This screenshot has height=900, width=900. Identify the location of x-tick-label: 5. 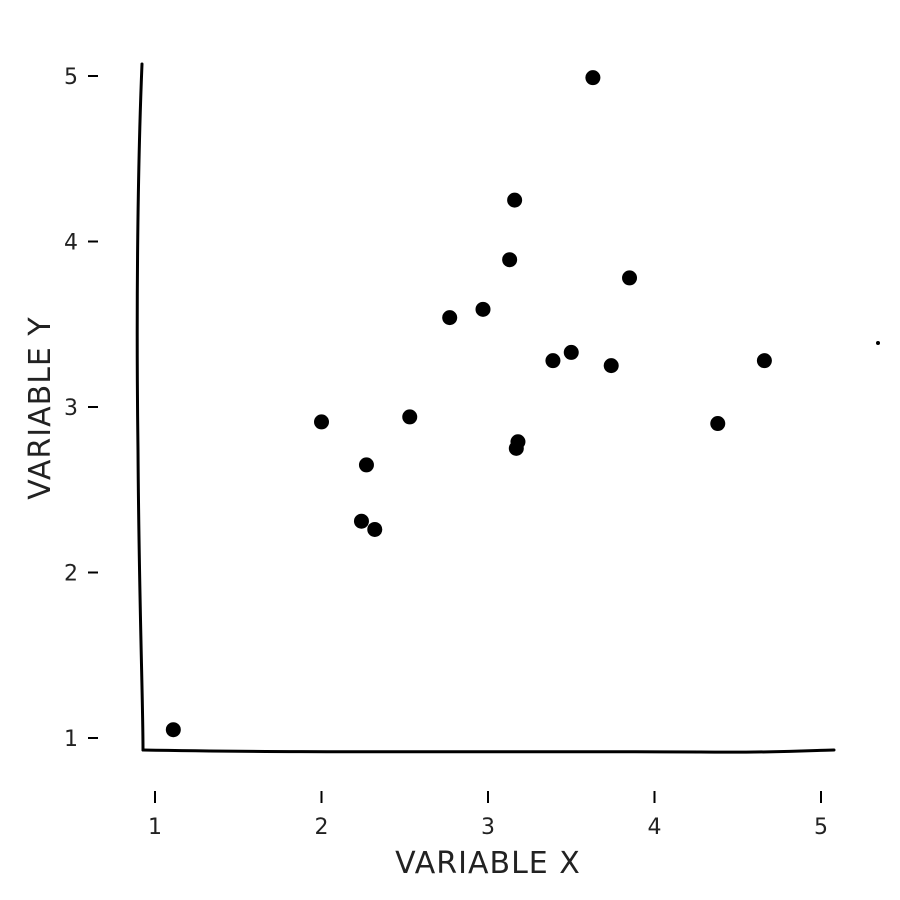
(821, 827).